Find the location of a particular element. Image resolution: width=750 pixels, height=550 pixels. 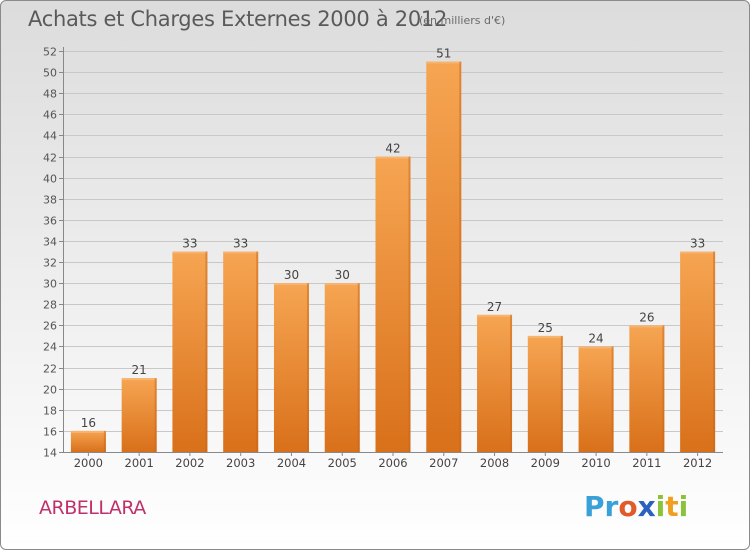

x-tick-label: 2009 is located at coordinates (545, 463).